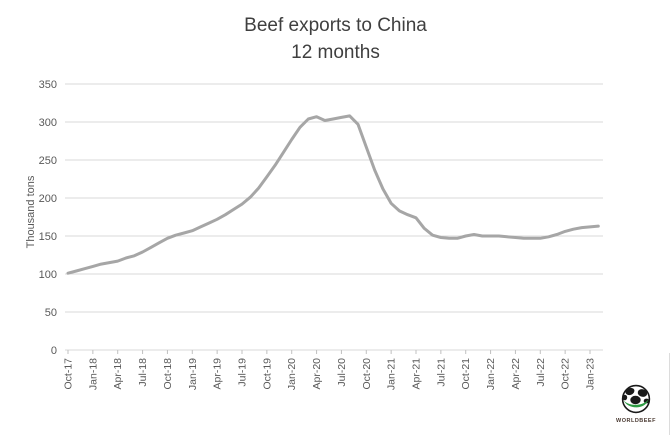 The image size is (671, 435). I want to click on x-tick-label: Apr-18, so click(118, 374).